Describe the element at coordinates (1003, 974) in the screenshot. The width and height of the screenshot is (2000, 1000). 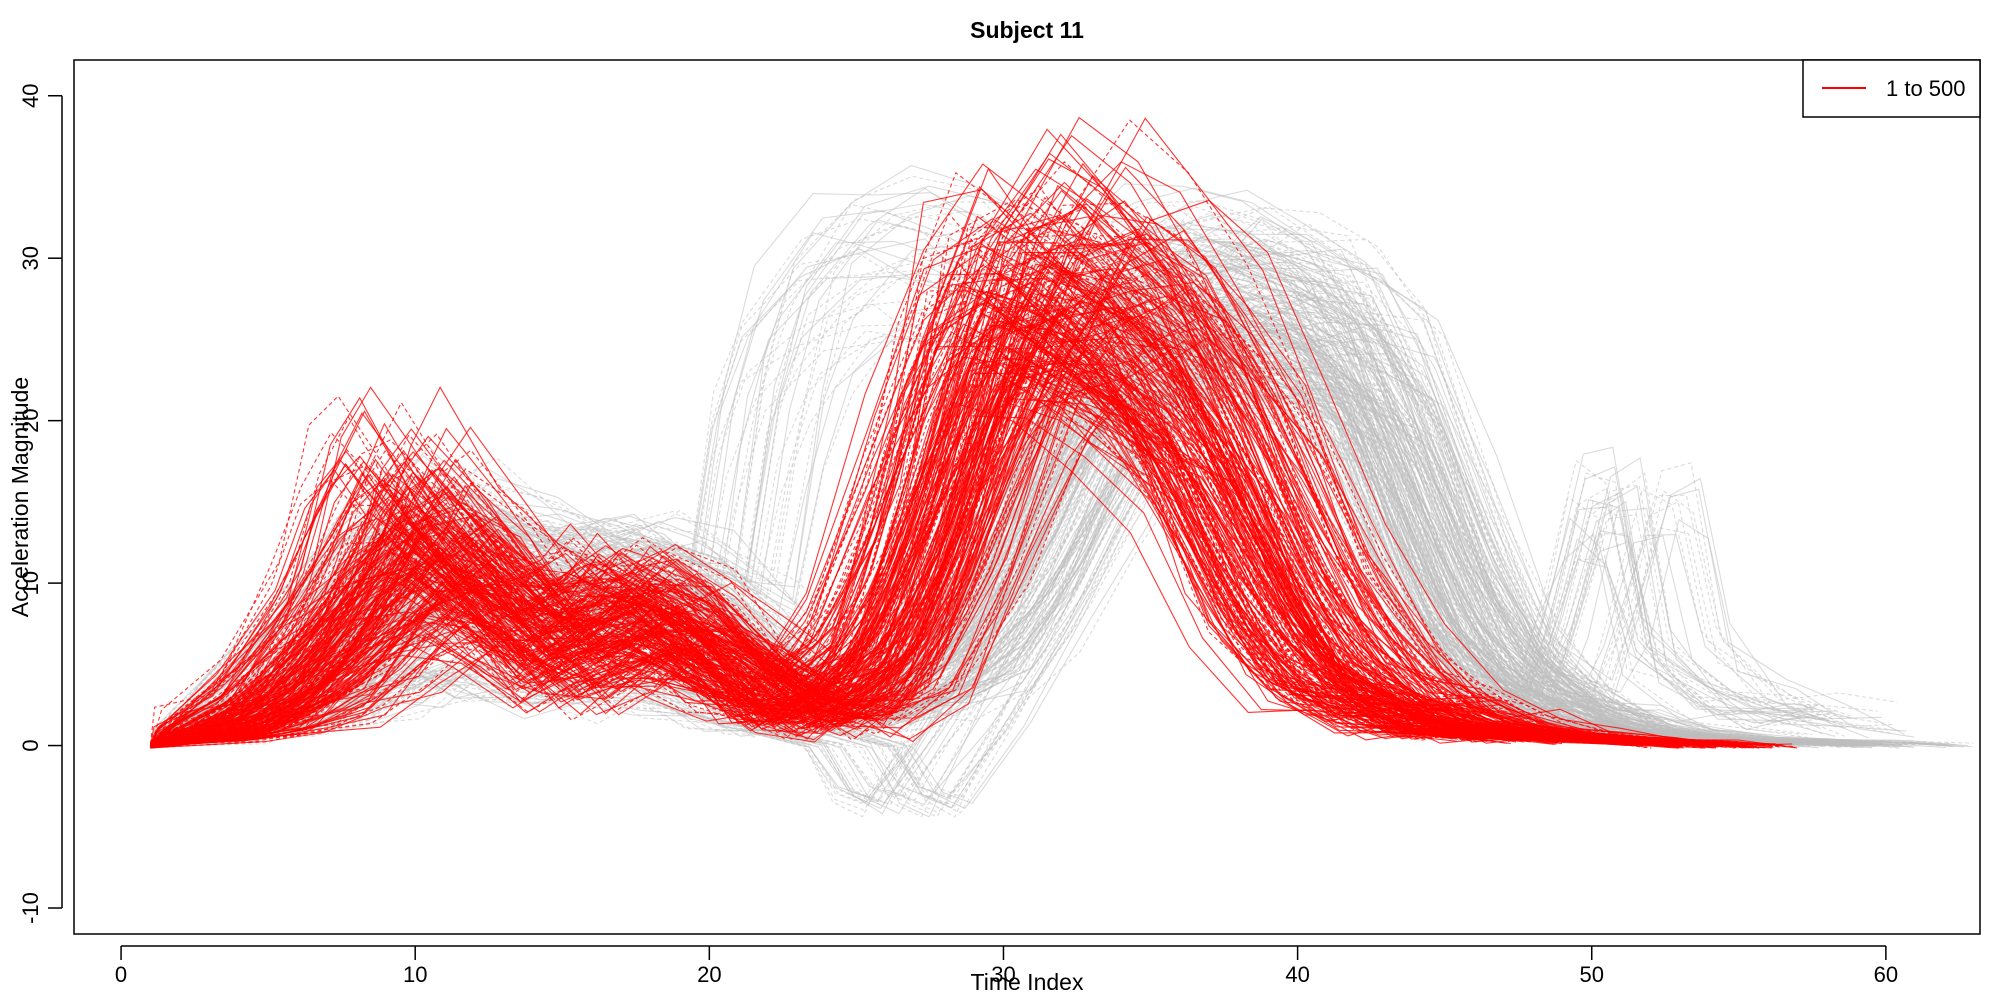
I see `x-tick-label: 30` at that location.